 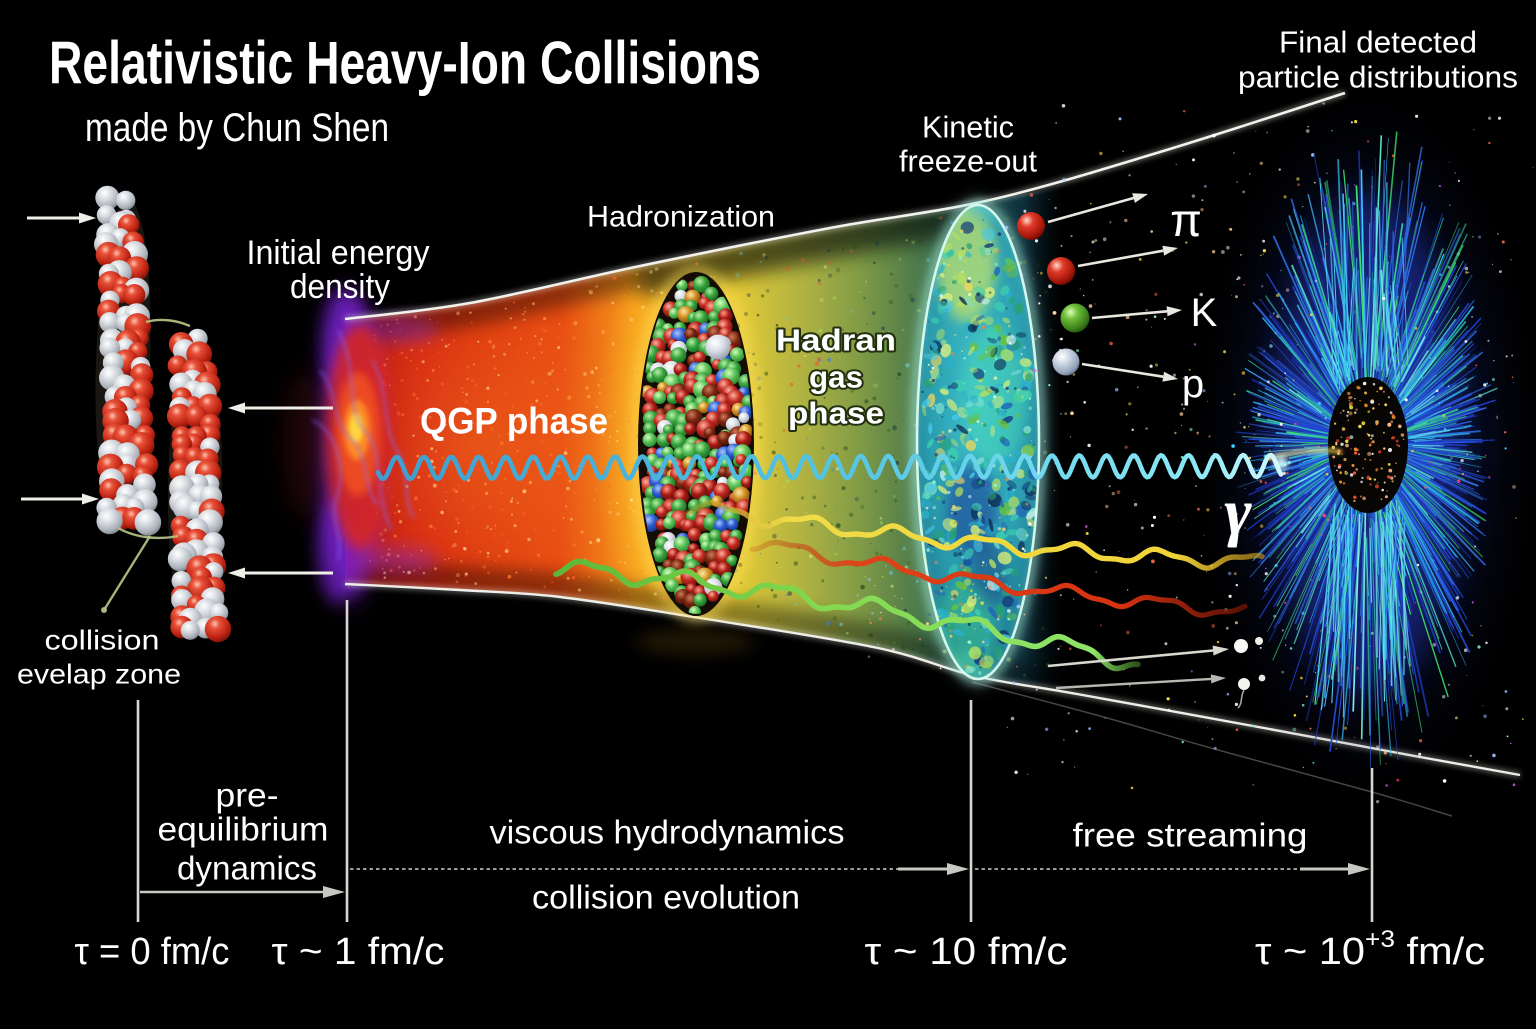 What do you see at coordinates (968, 127) in the screenshot?
I see `svg-text: Kinetic` at bounding box center [968, 127].